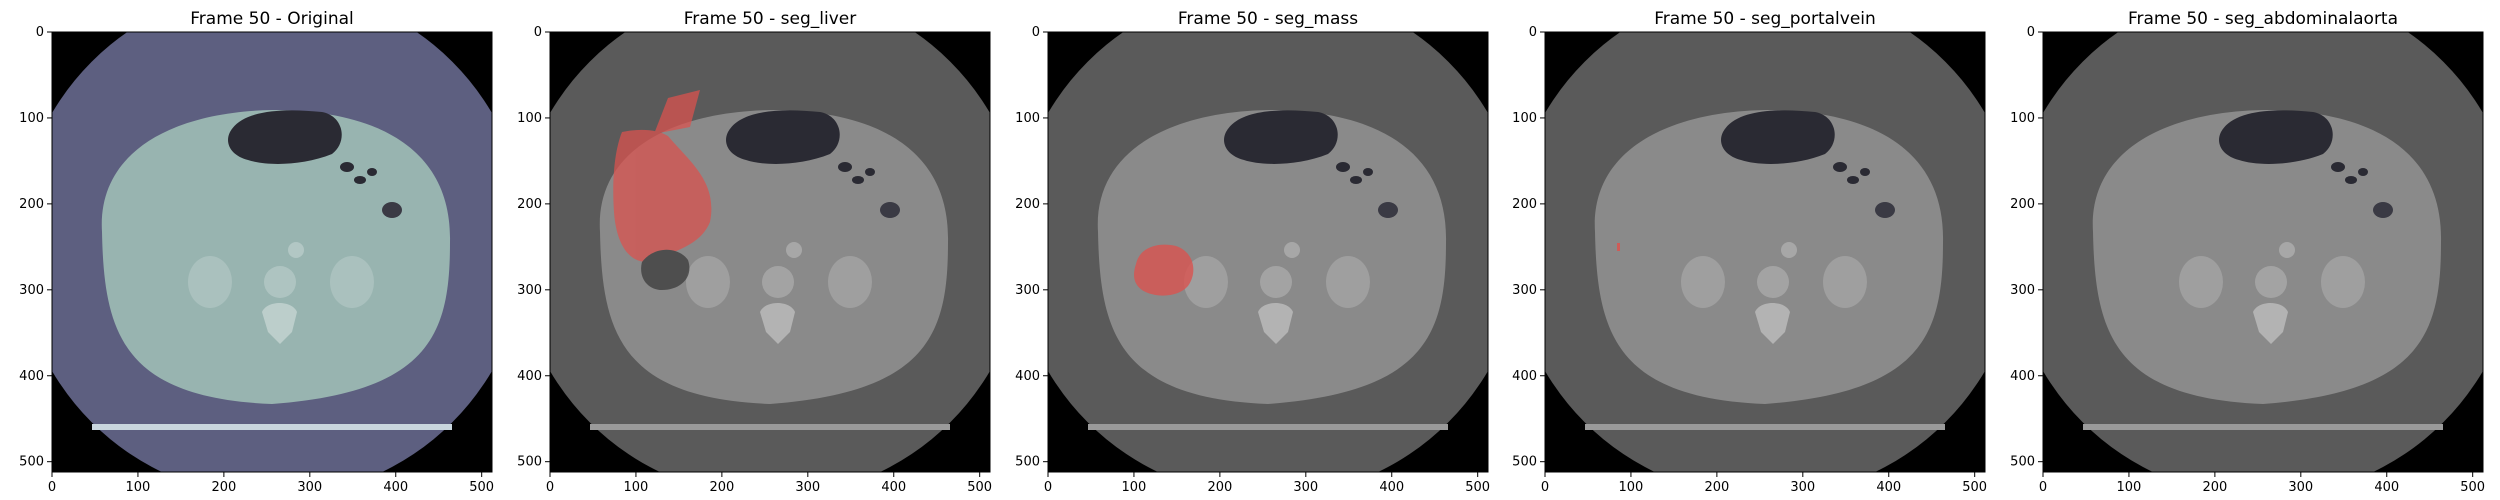 This screenshot has width=2500, height=500. I want to click on panel-title: Frame 50 - seg_abdominalaorta, so click(2263, 19).